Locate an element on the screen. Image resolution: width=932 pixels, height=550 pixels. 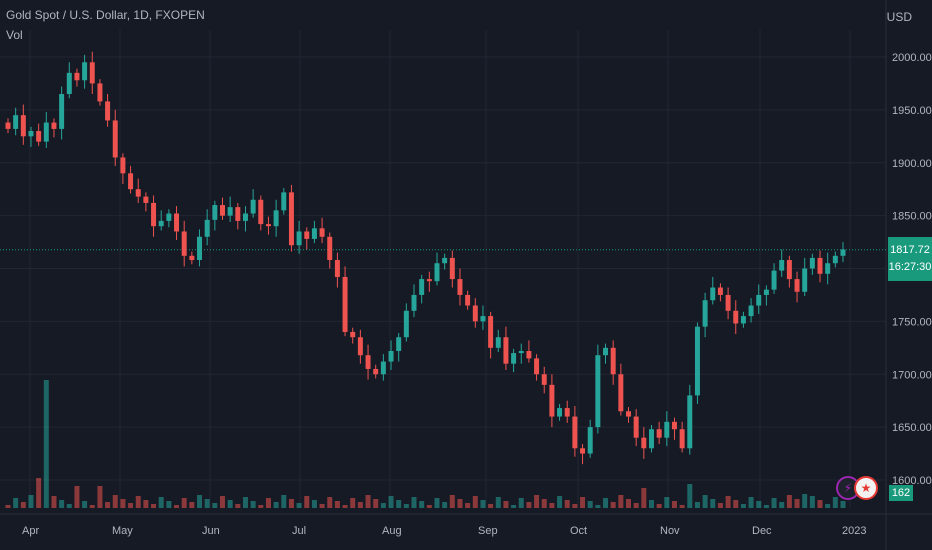
volume-indicator-label: Vol is located at coordinates (14, 35).